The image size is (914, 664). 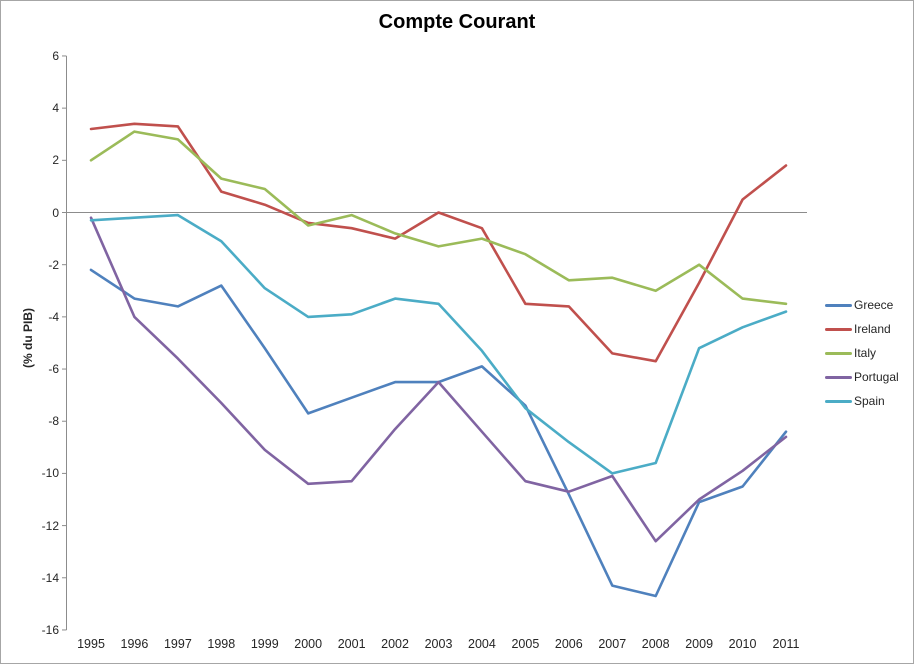 What do you see at coordinates (786, 644) in the screenshot?
I see `x-tick-label-2011: 2011` at bounding box center [786, 644].